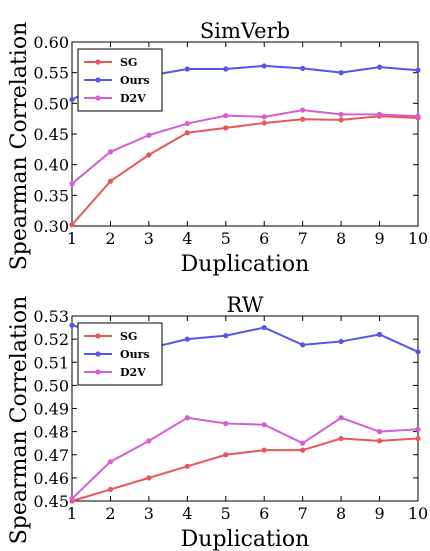 The height and width of the screenshot is (551, 430). Describe the element at coordinates (135, 80) in the screenshot. I see `legend-label-ours: Ours` at that location.